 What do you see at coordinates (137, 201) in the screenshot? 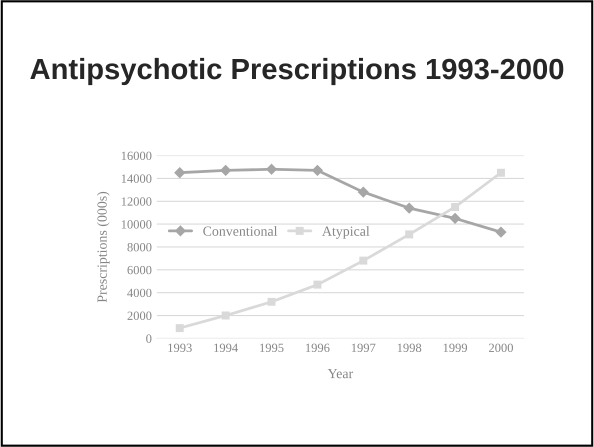
I see `y-tick-label: 12000` at bounding box center [137, 201].